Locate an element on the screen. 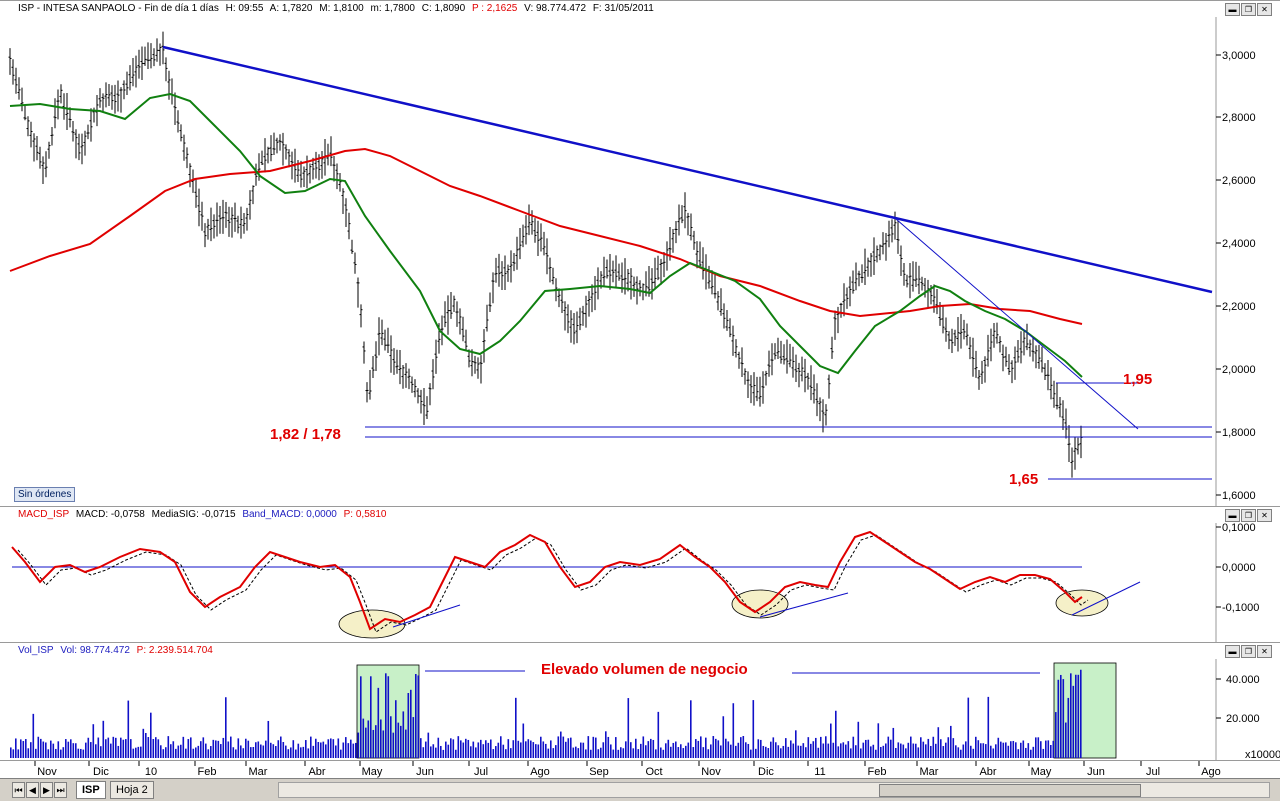 The height and width of the screenshot is (801, 1280). x-tick-label: Ago is located at coordinates (1211, 772).